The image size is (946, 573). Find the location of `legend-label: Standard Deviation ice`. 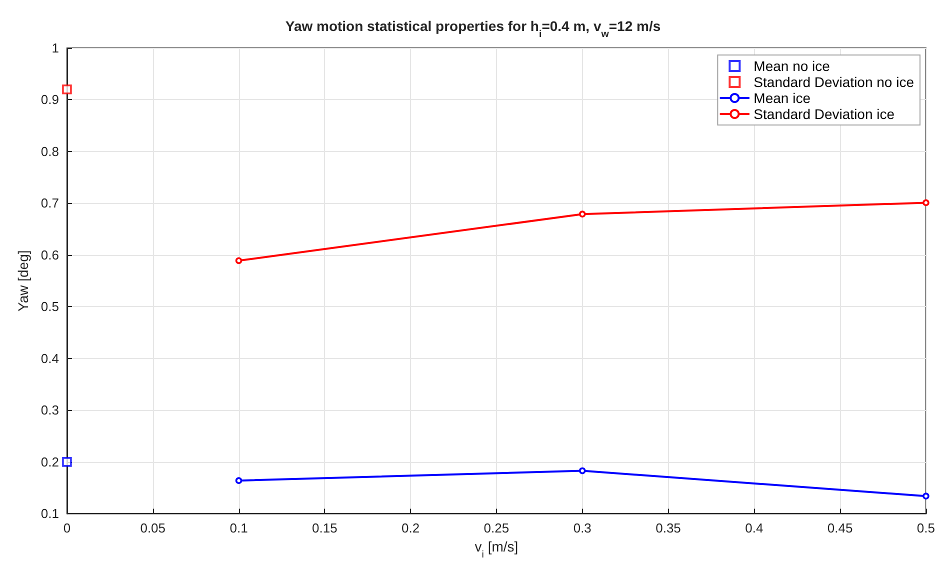

legend-label: Standard Deviation ice is located at coordinates (824, 114).